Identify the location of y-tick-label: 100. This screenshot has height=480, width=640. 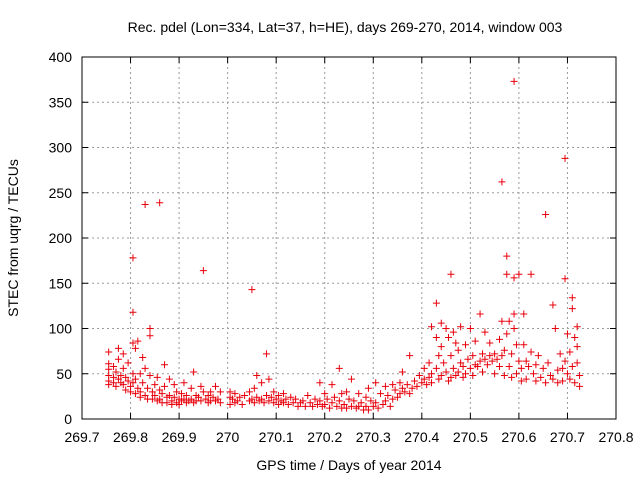
(61, 329).